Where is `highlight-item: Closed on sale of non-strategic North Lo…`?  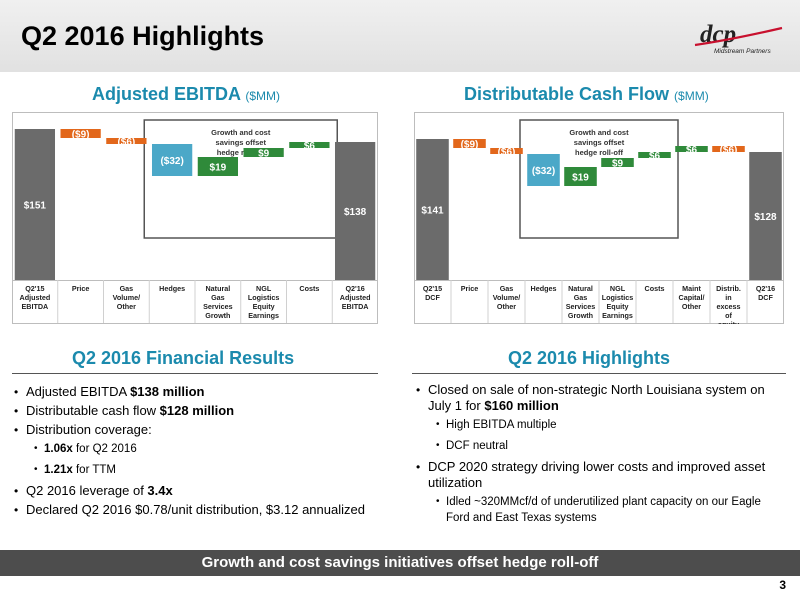 highlight-item: Closed on sale of non-strategic North Lo… is located at coordinates (601, 398).